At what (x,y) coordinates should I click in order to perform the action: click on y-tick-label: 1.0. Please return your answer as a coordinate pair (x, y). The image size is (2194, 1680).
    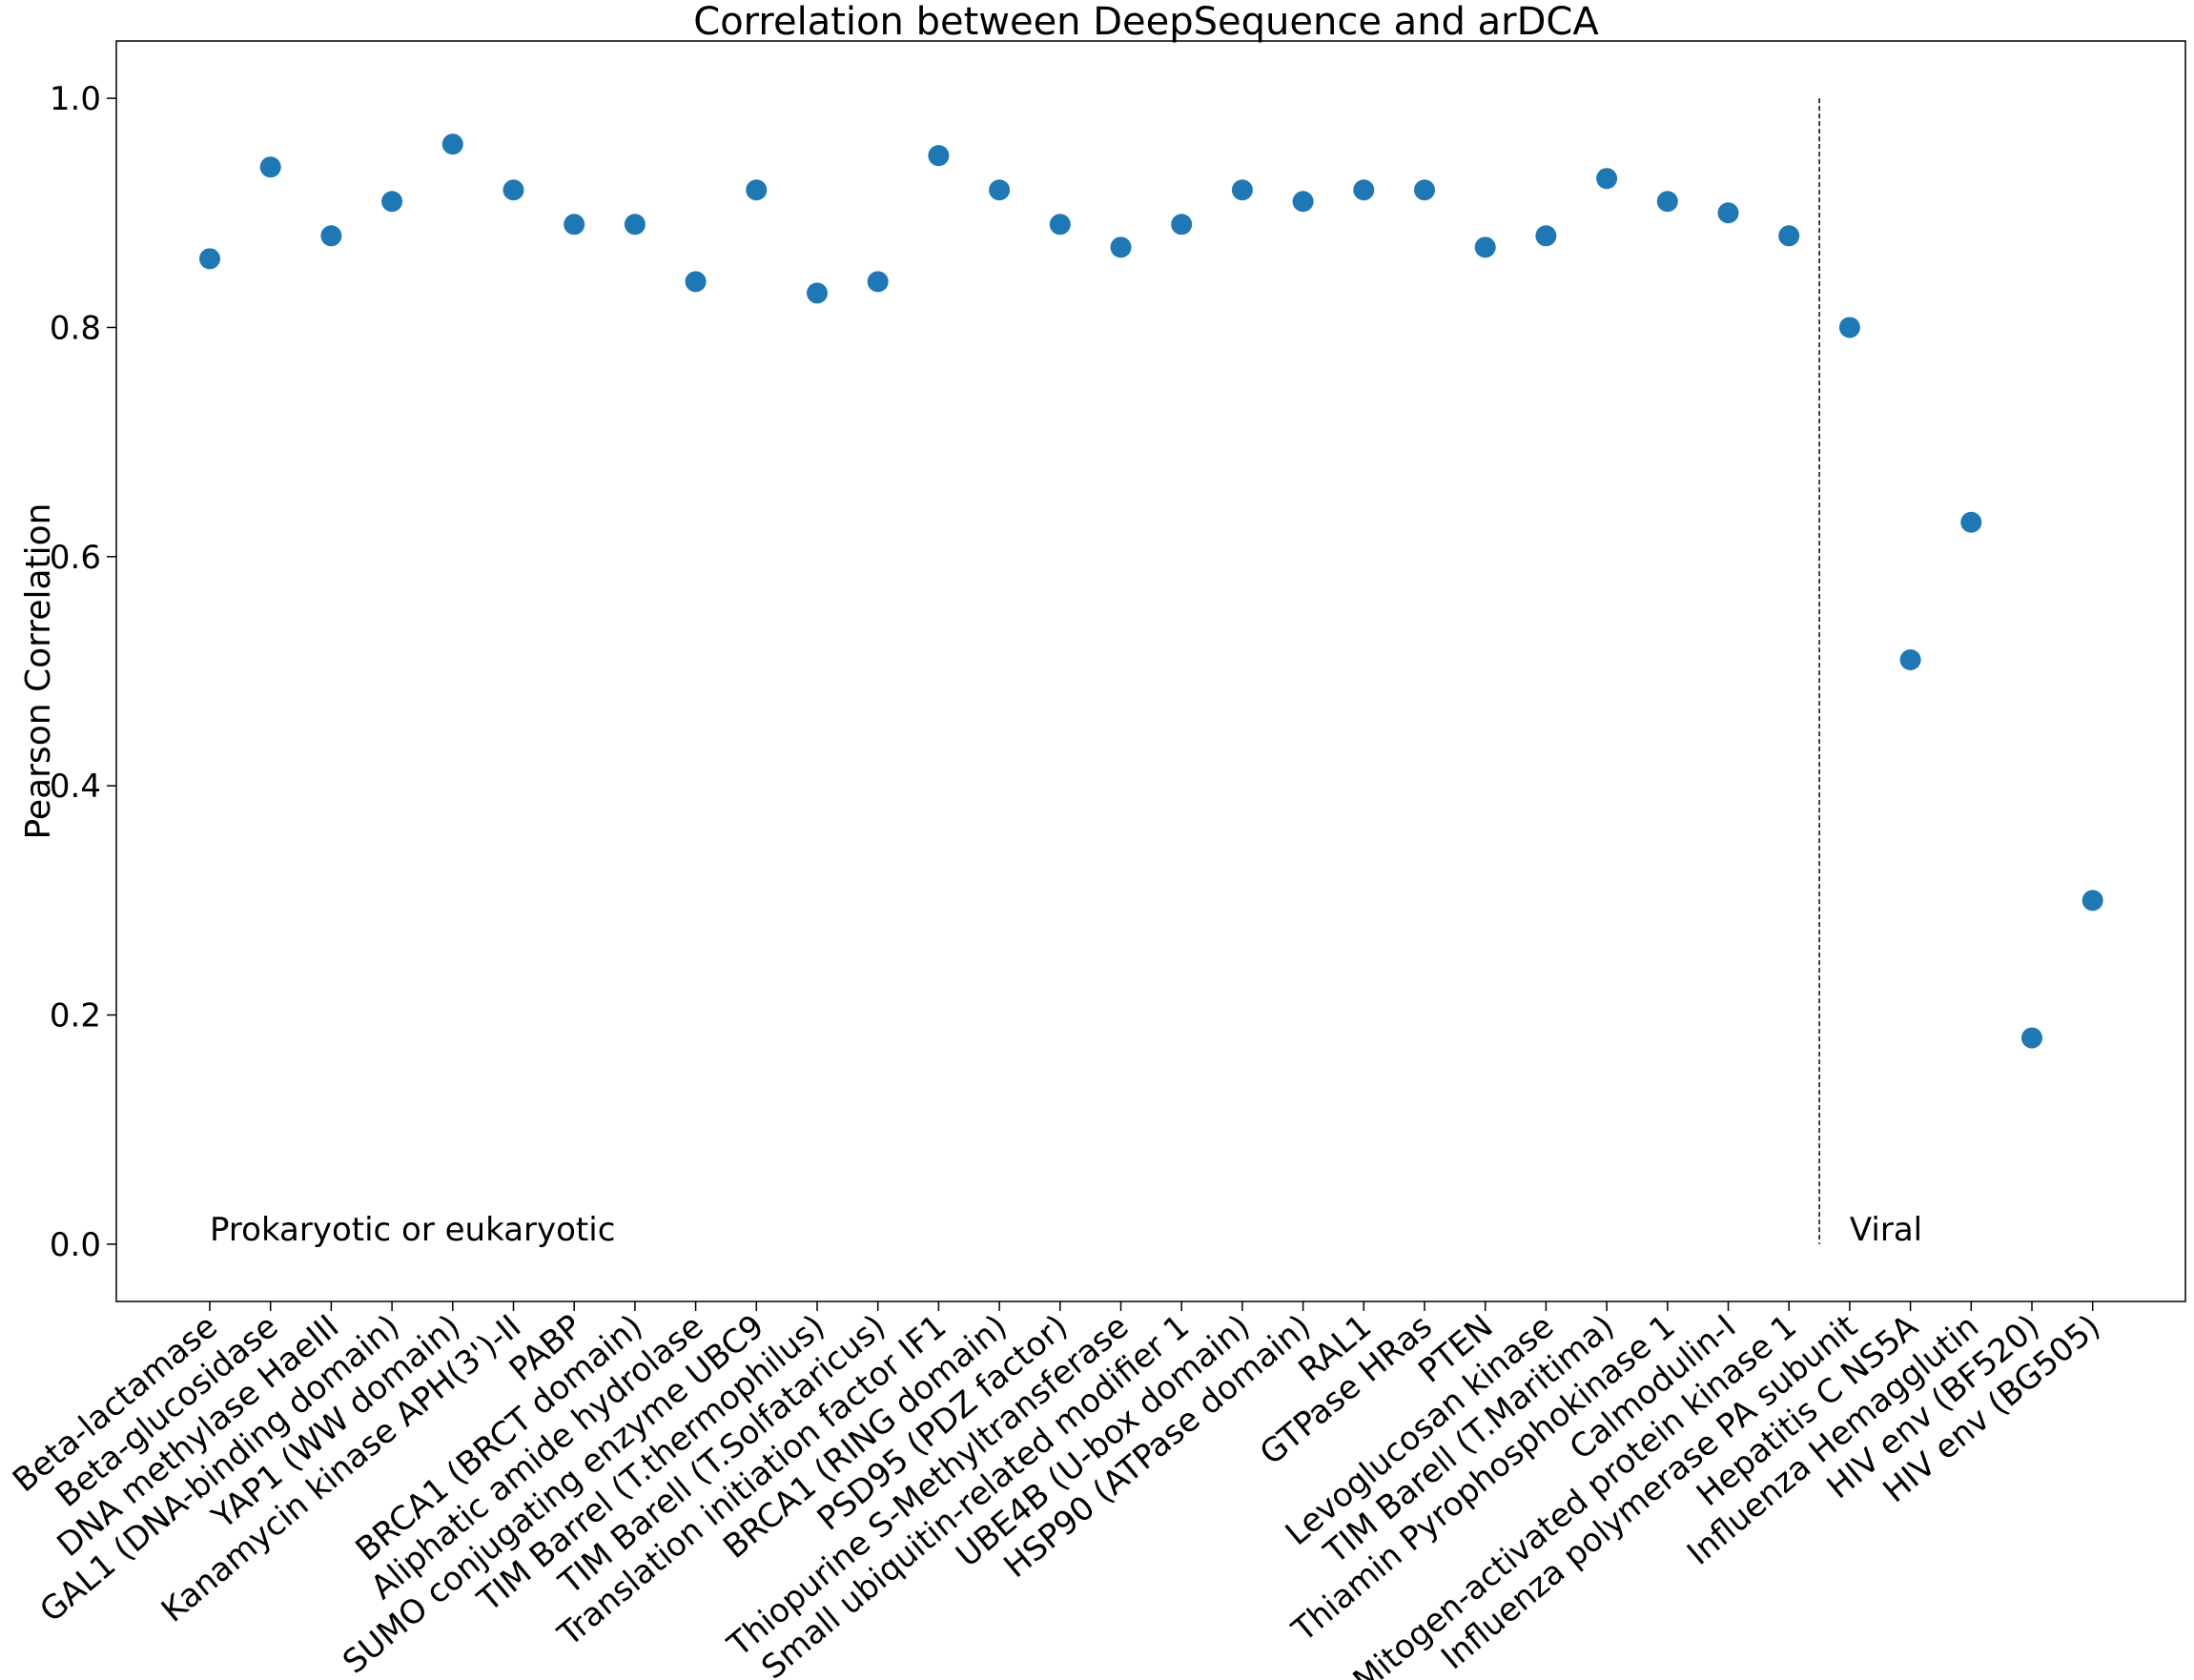
    Looking at the image, I should click on (75, 99).